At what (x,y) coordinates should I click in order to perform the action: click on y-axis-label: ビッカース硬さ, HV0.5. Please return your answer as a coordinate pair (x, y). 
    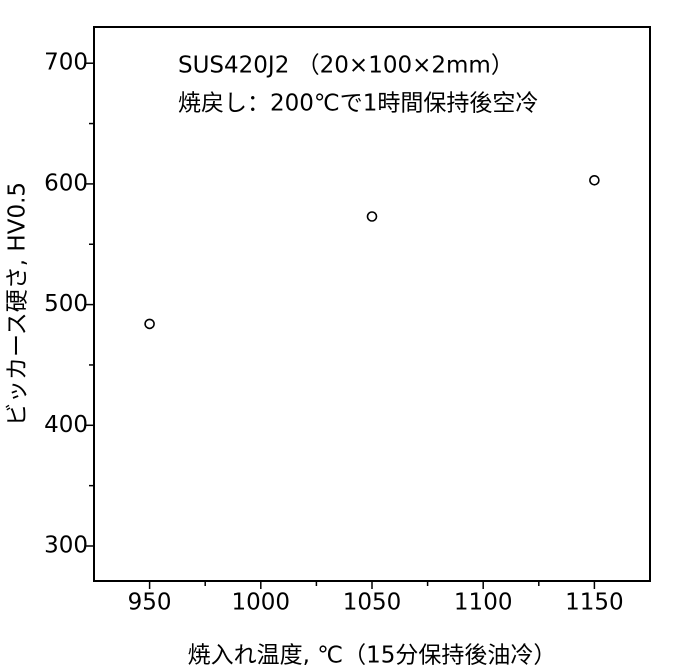
    Looking at the image, I should click on (18, 304).